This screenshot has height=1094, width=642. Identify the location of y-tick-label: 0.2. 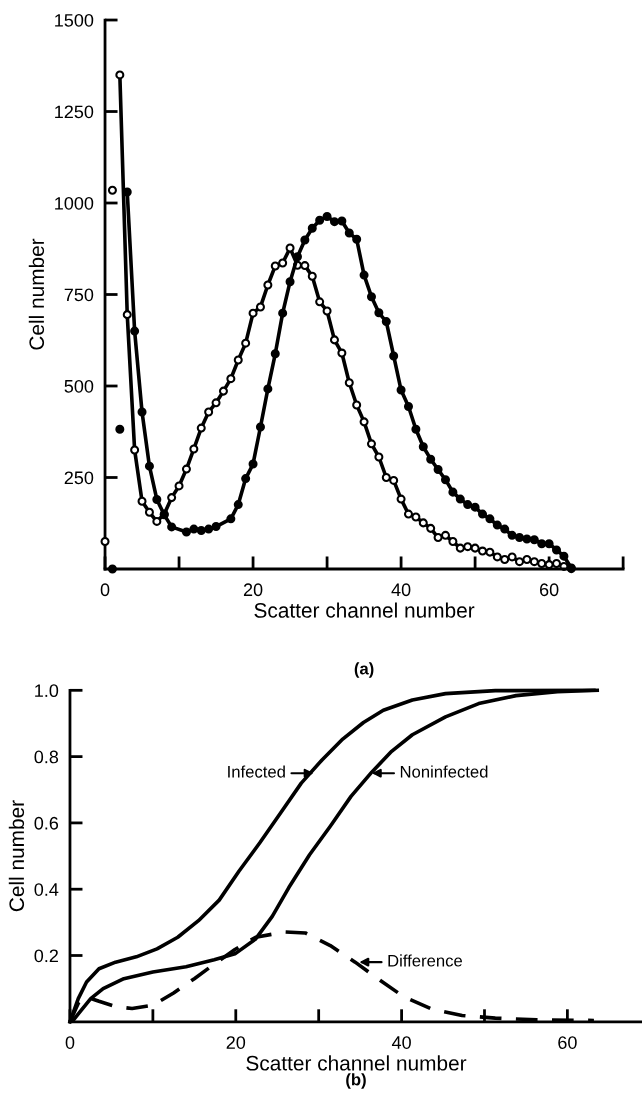
(46, 956).